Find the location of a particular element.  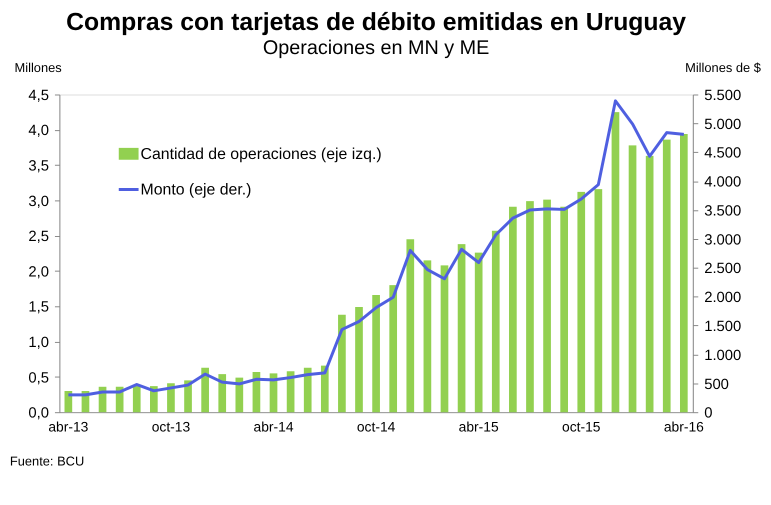

y2-tick-label: 1.000 is located at coordinates (723, 356).